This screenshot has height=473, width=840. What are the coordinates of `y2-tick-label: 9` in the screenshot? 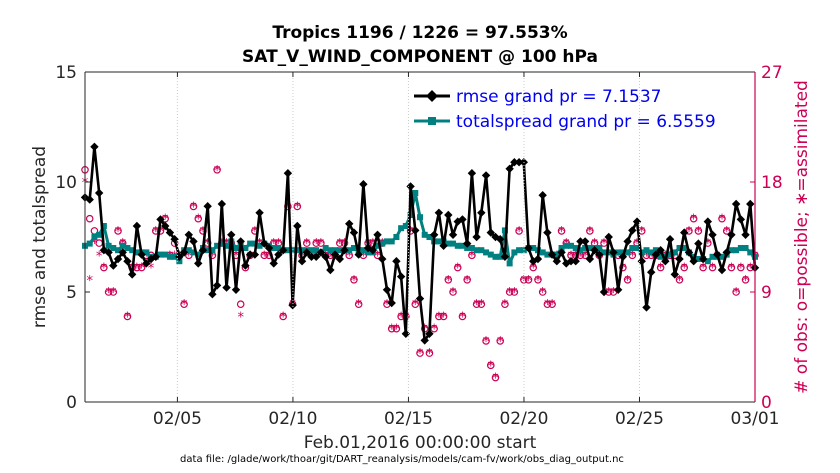 It's located at (766, 293).